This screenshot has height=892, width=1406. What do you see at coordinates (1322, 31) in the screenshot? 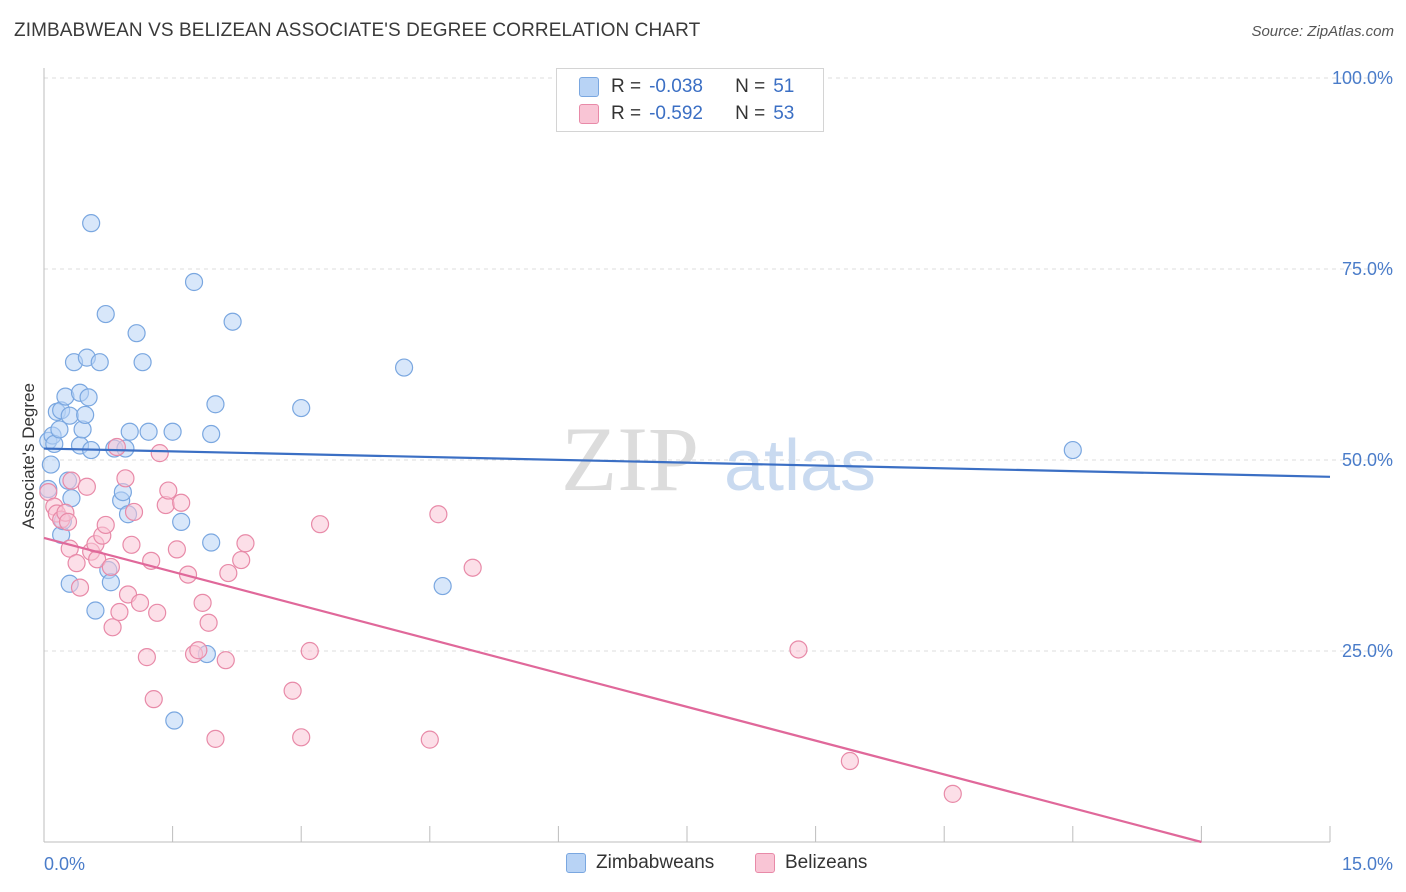
I see `source-label: Source: ZipAtlas.com` at bounding box center [1322, 31].